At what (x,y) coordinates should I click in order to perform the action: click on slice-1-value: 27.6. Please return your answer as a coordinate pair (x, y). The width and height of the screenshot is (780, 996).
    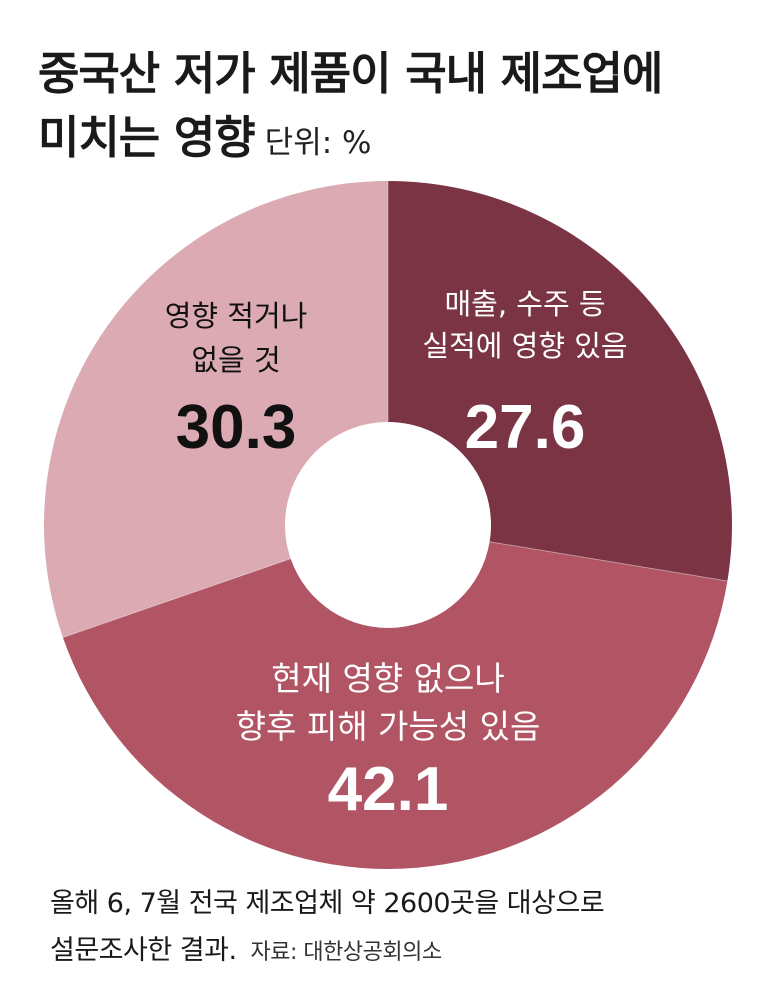
    Looking at the image, I should click on (525, 427).